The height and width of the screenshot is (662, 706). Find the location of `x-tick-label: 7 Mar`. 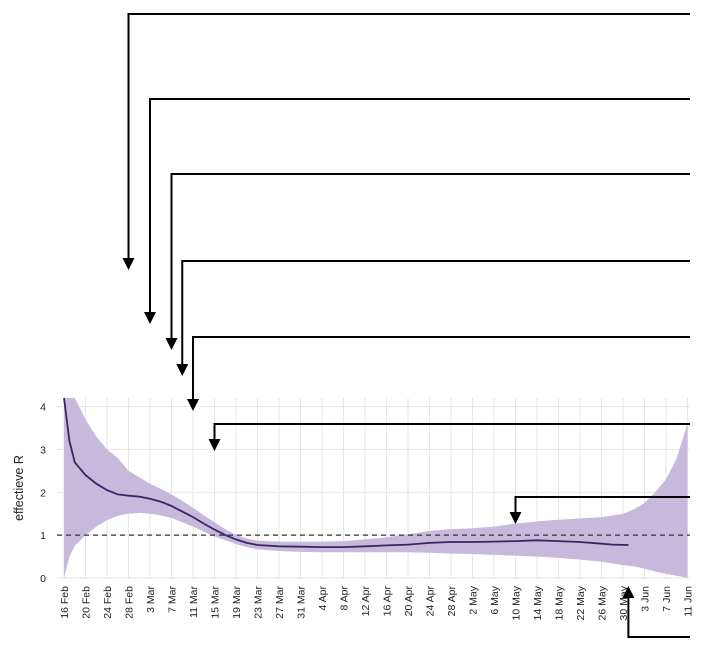

x-tick-label: 7 Mar is located at coordinates (173, 599).